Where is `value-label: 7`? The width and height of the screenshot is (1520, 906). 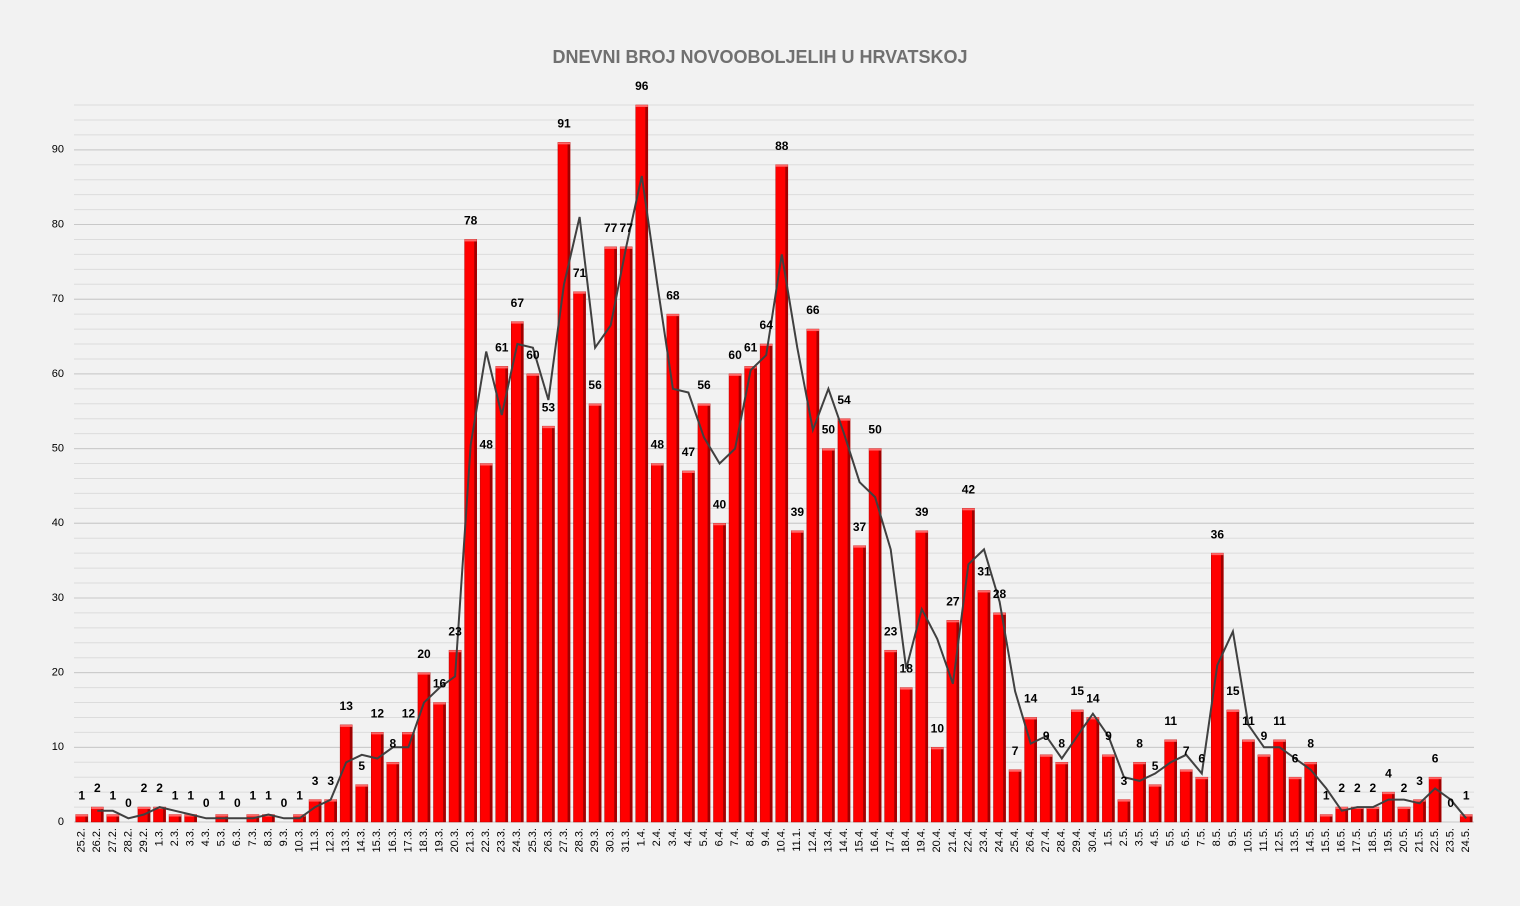
value-label: 7 is located at coordinates (1186, 751).